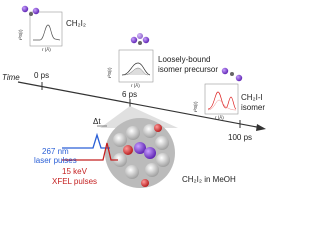 The image size is (320, 240). I want to click on laser-pulse, so click(86, 140).